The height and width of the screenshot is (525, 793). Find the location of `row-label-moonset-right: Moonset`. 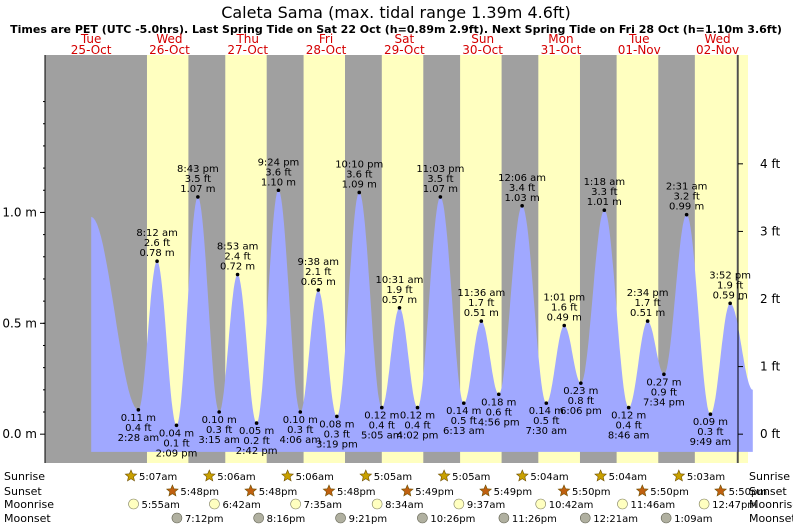

row-label-moonset-right: Moonset is located at coordinates (771, 518).